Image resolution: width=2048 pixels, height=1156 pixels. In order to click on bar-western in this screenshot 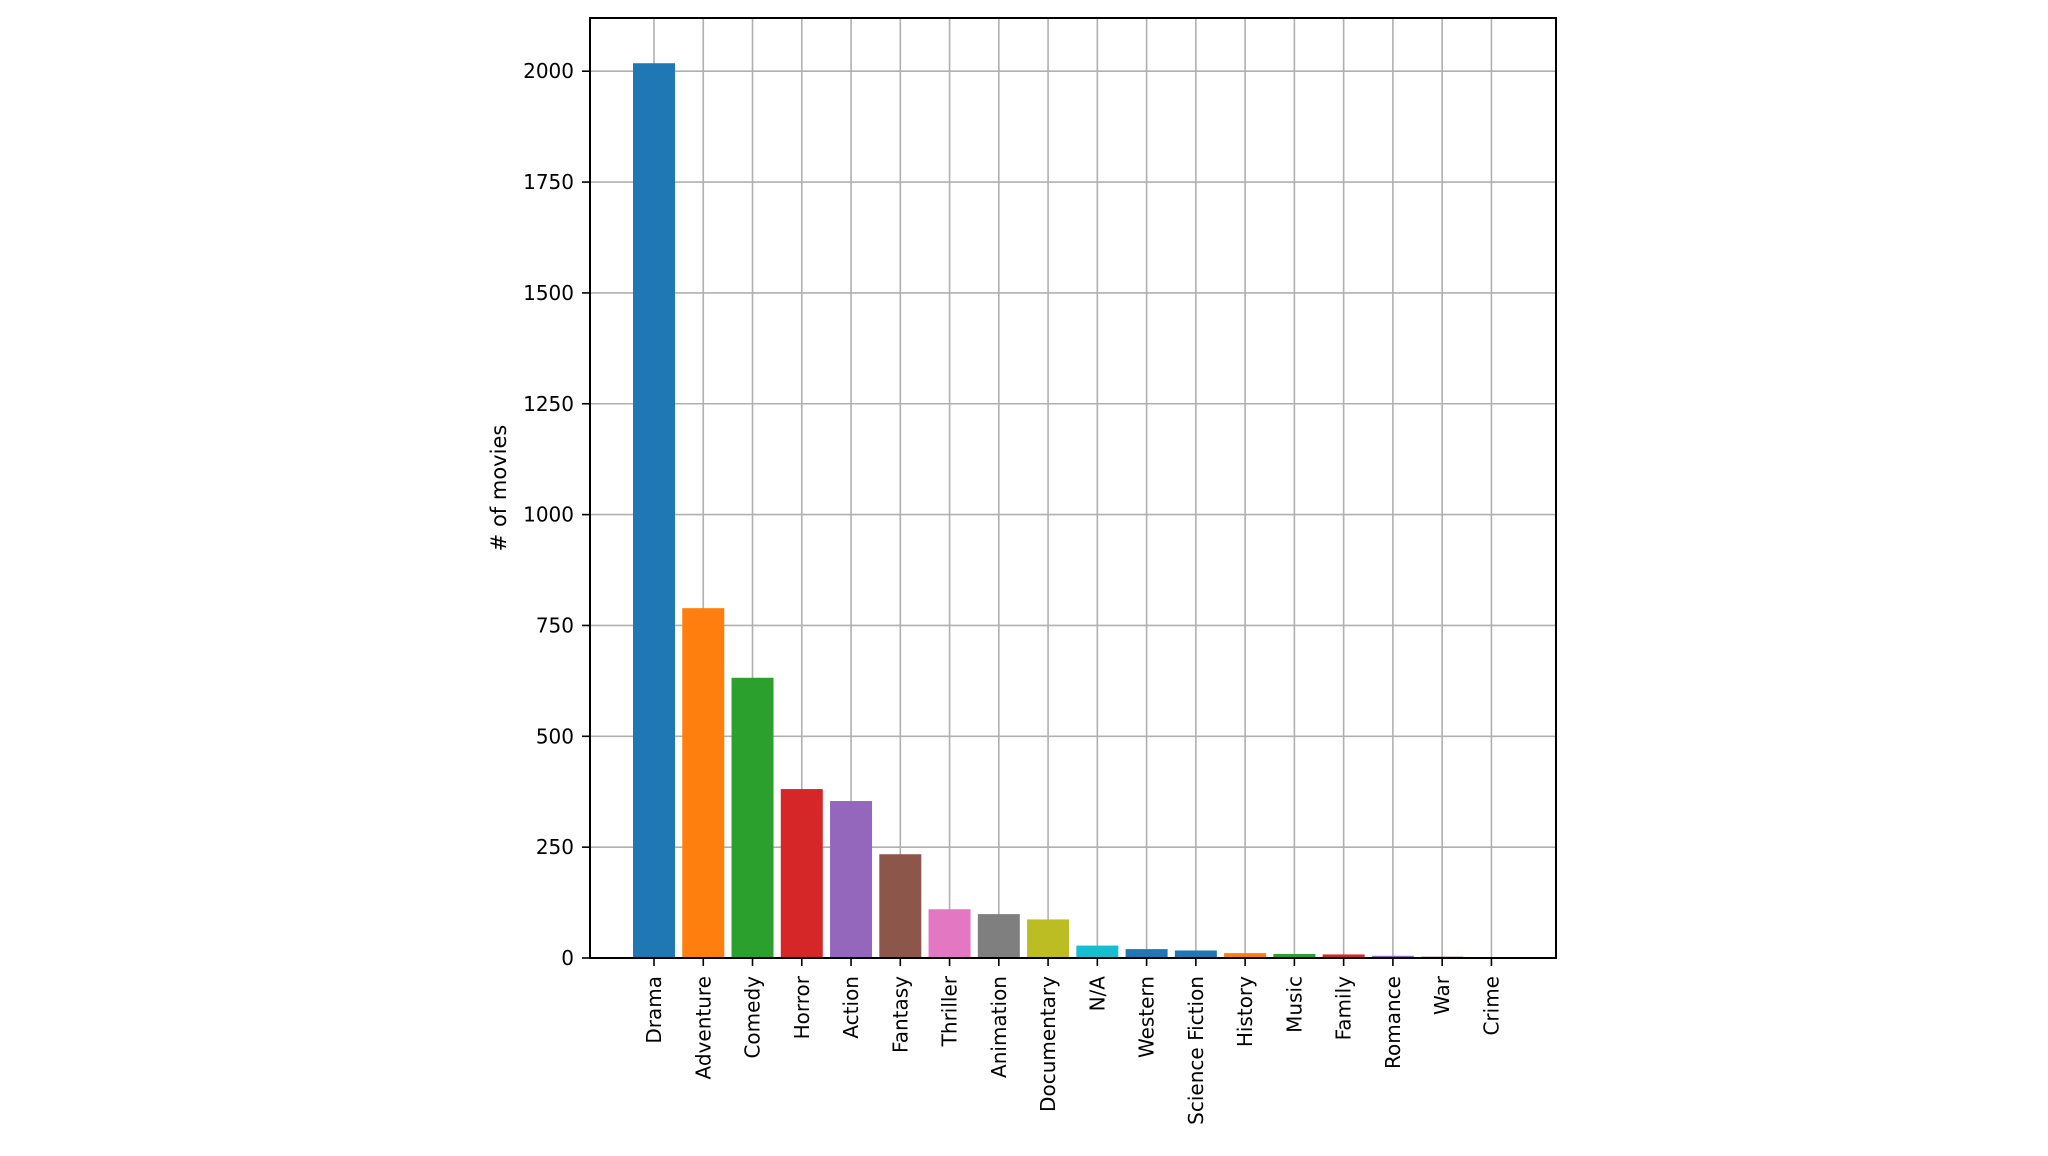, I will do `click(1146, 953)`.